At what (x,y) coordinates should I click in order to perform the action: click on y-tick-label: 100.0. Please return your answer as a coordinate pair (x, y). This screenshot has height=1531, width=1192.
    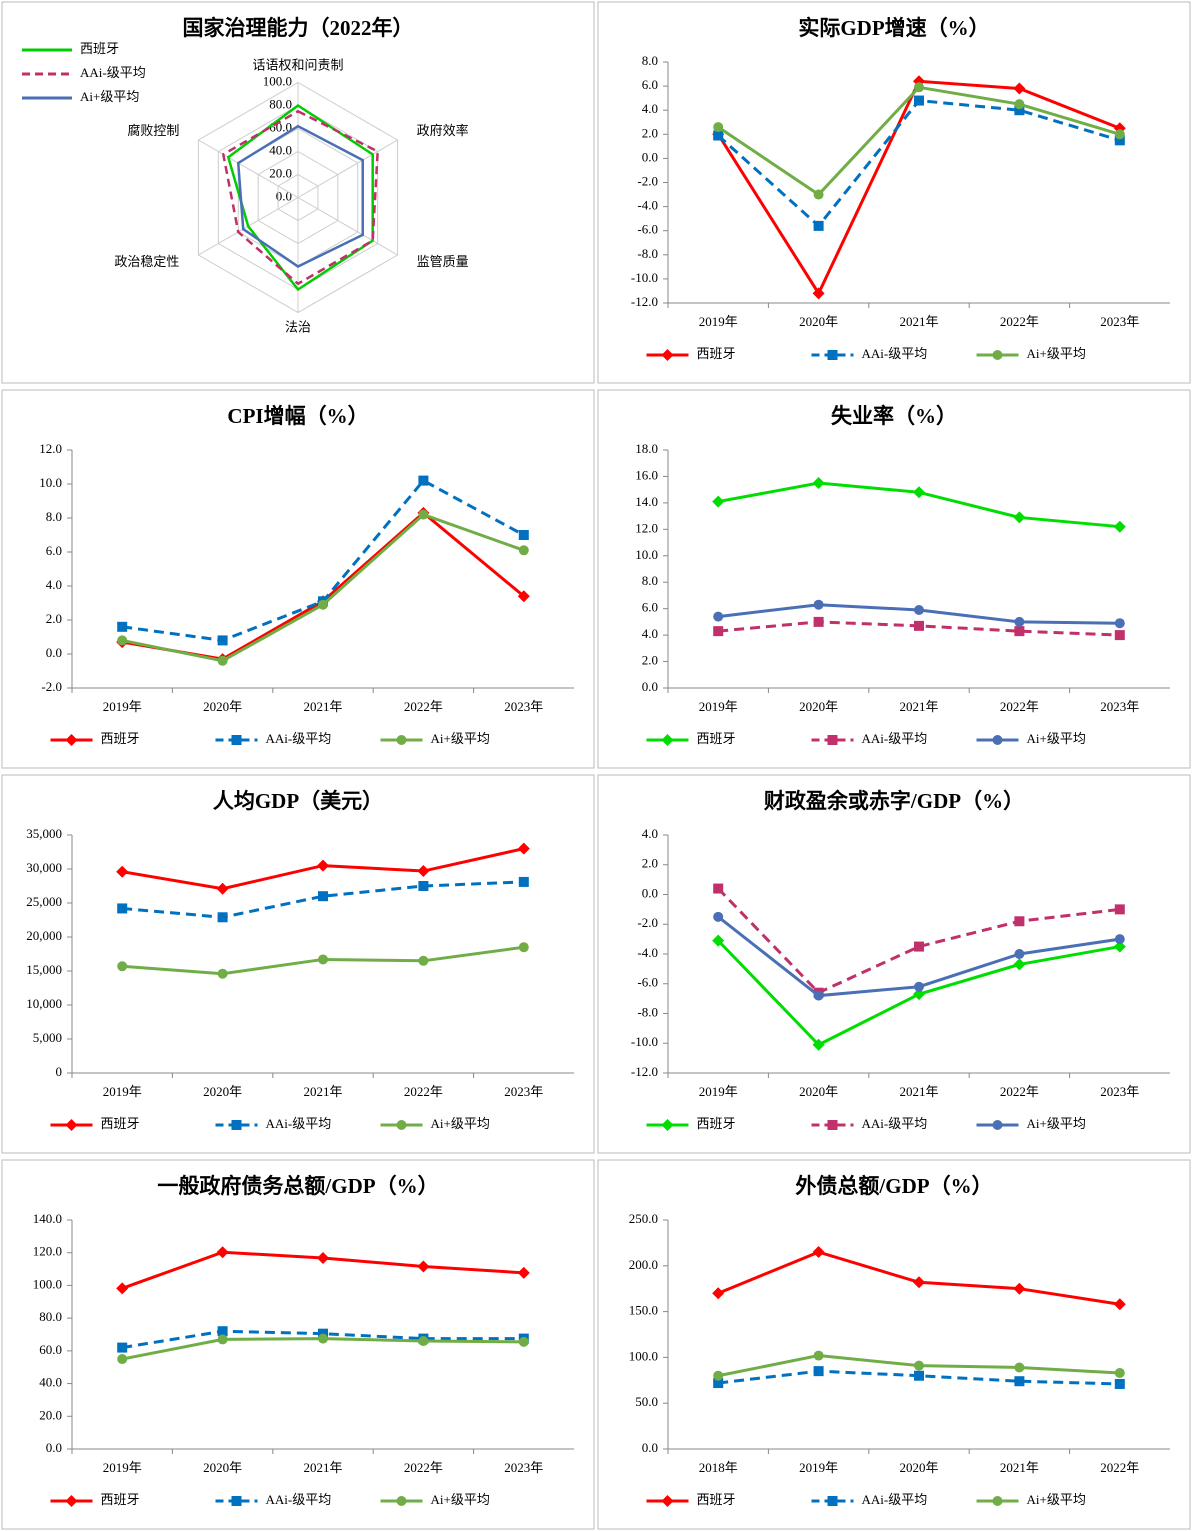
    Looking at the image, I should click on (643, 1355).